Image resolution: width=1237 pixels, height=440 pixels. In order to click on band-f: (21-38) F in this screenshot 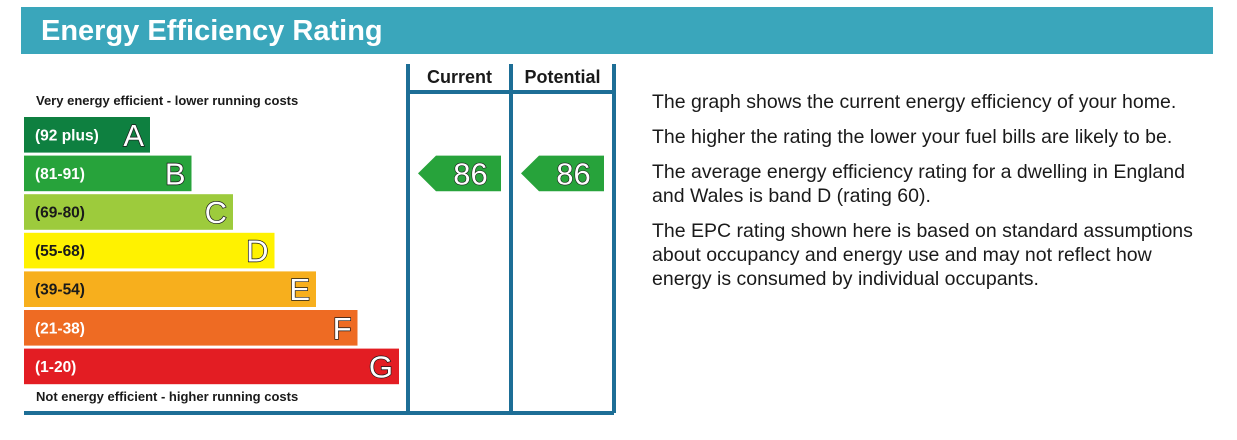, I will do `click(191, 328)`.